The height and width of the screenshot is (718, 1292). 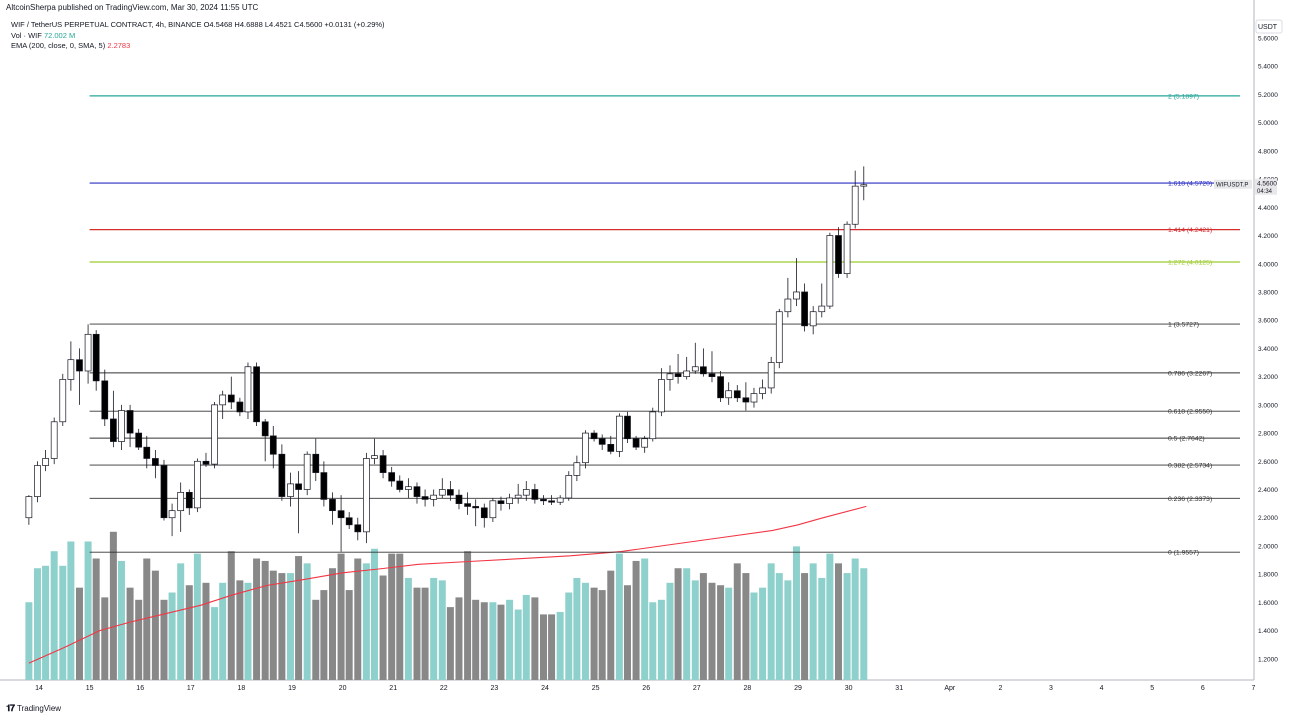 What do you see at coordinates (1268, 208) in the screenshot?
I see `price-tick-label: 4.4000` at bounding box center [1268, 208].